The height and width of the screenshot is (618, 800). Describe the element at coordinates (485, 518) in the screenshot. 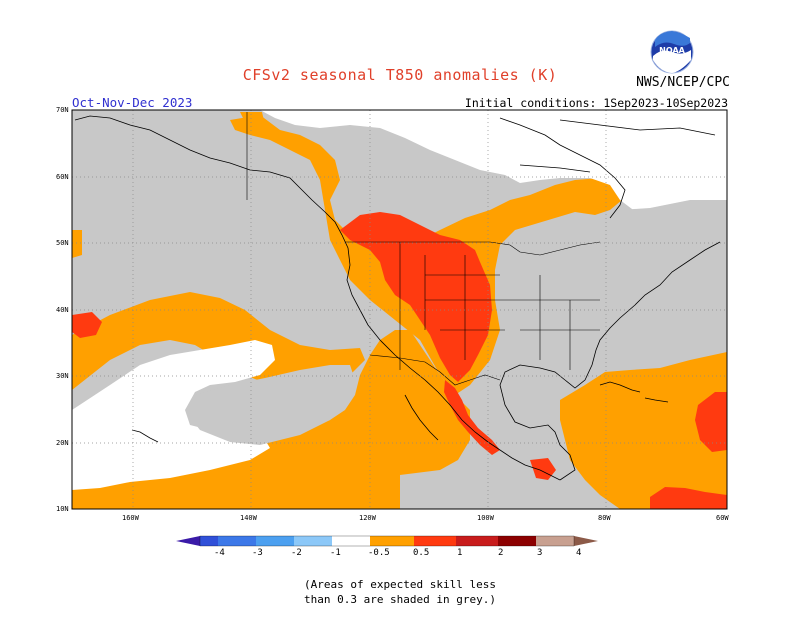

I see `lon-label-100w: 100W` at that location.